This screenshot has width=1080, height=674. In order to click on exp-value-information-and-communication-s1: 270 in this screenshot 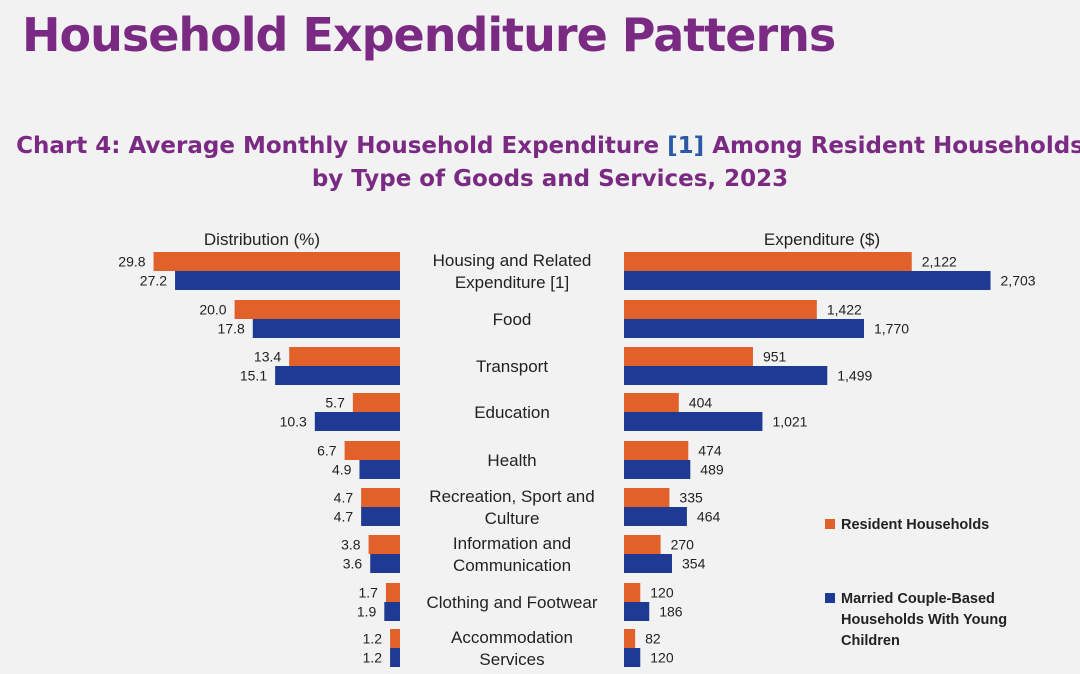, I will do `click(683, 545)`.